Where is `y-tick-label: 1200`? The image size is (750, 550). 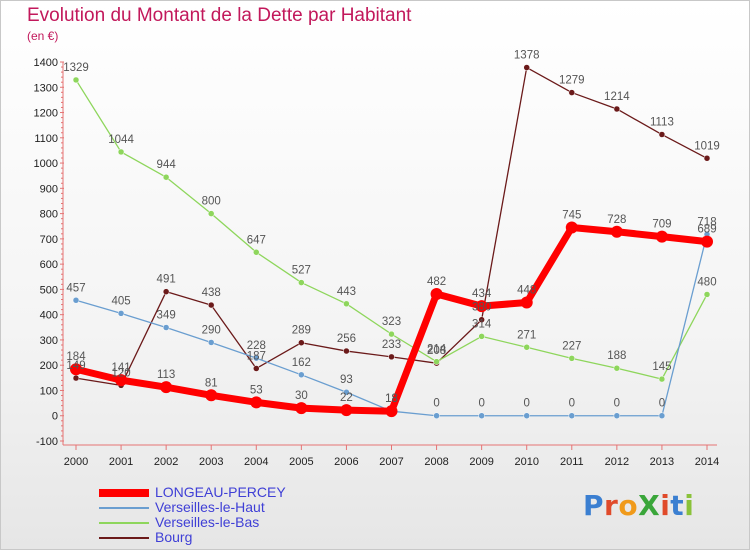
y-tick-label: 1200 is located at coordinates (46, 114).